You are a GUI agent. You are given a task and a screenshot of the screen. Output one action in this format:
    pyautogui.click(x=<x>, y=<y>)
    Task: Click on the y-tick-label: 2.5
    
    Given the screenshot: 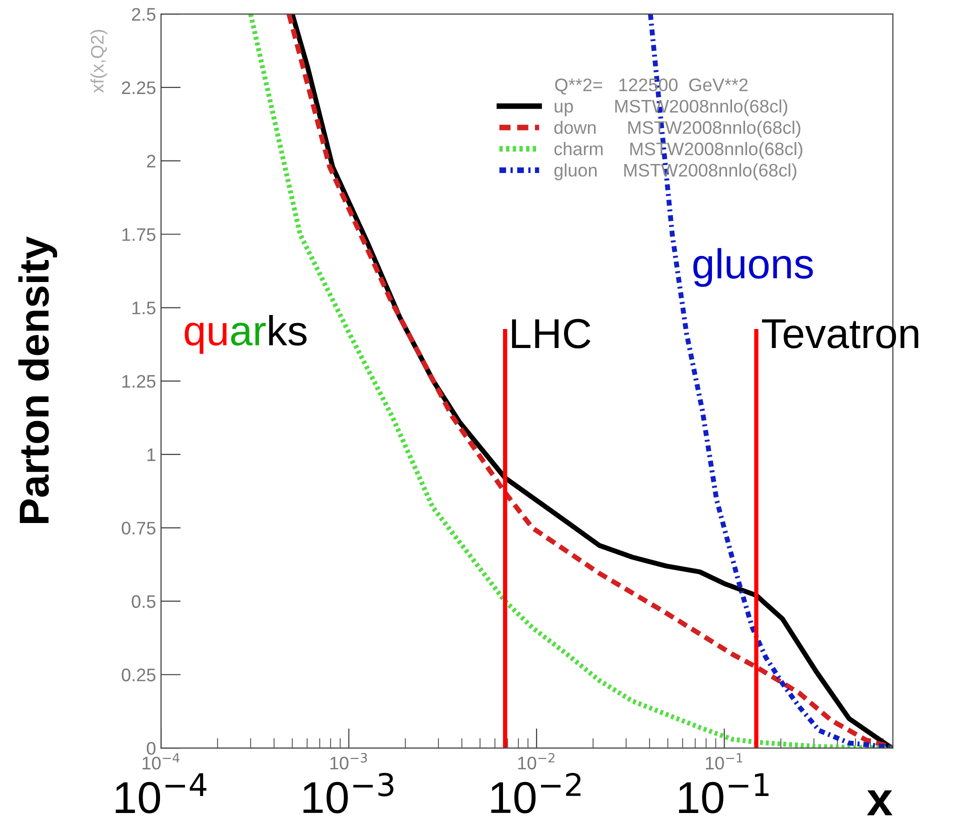 What is the action you would take?
    pyautogui.click(x=144, y=14)
    